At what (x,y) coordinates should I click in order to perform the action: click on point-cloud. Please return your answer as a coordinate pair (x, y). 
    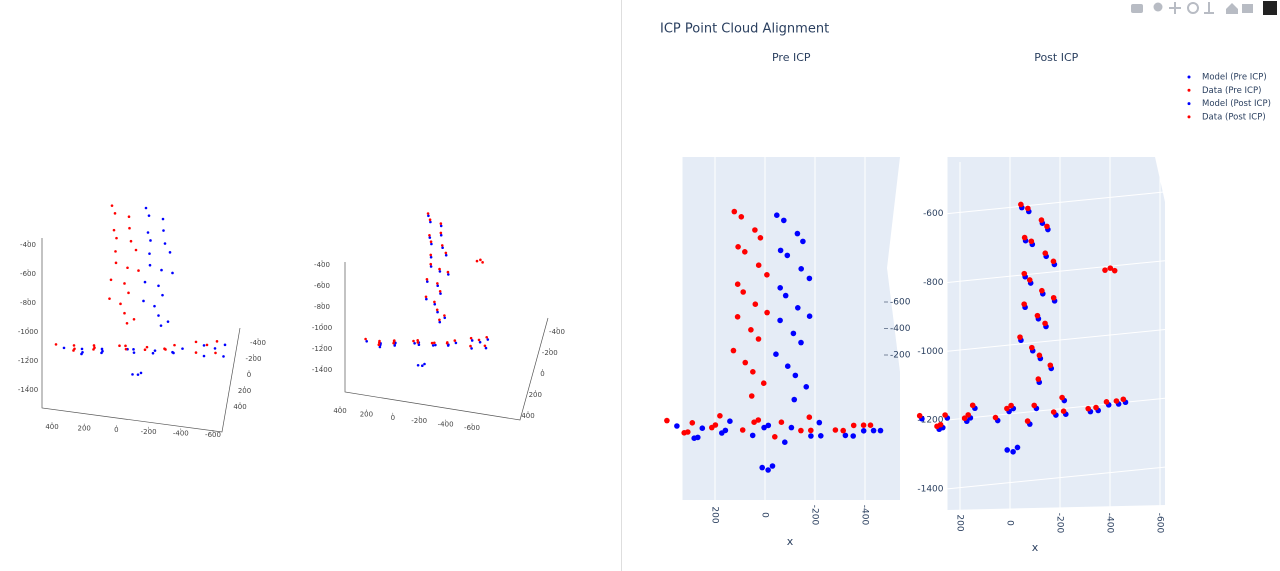
    Looking at the image, I should click on (769, 324).